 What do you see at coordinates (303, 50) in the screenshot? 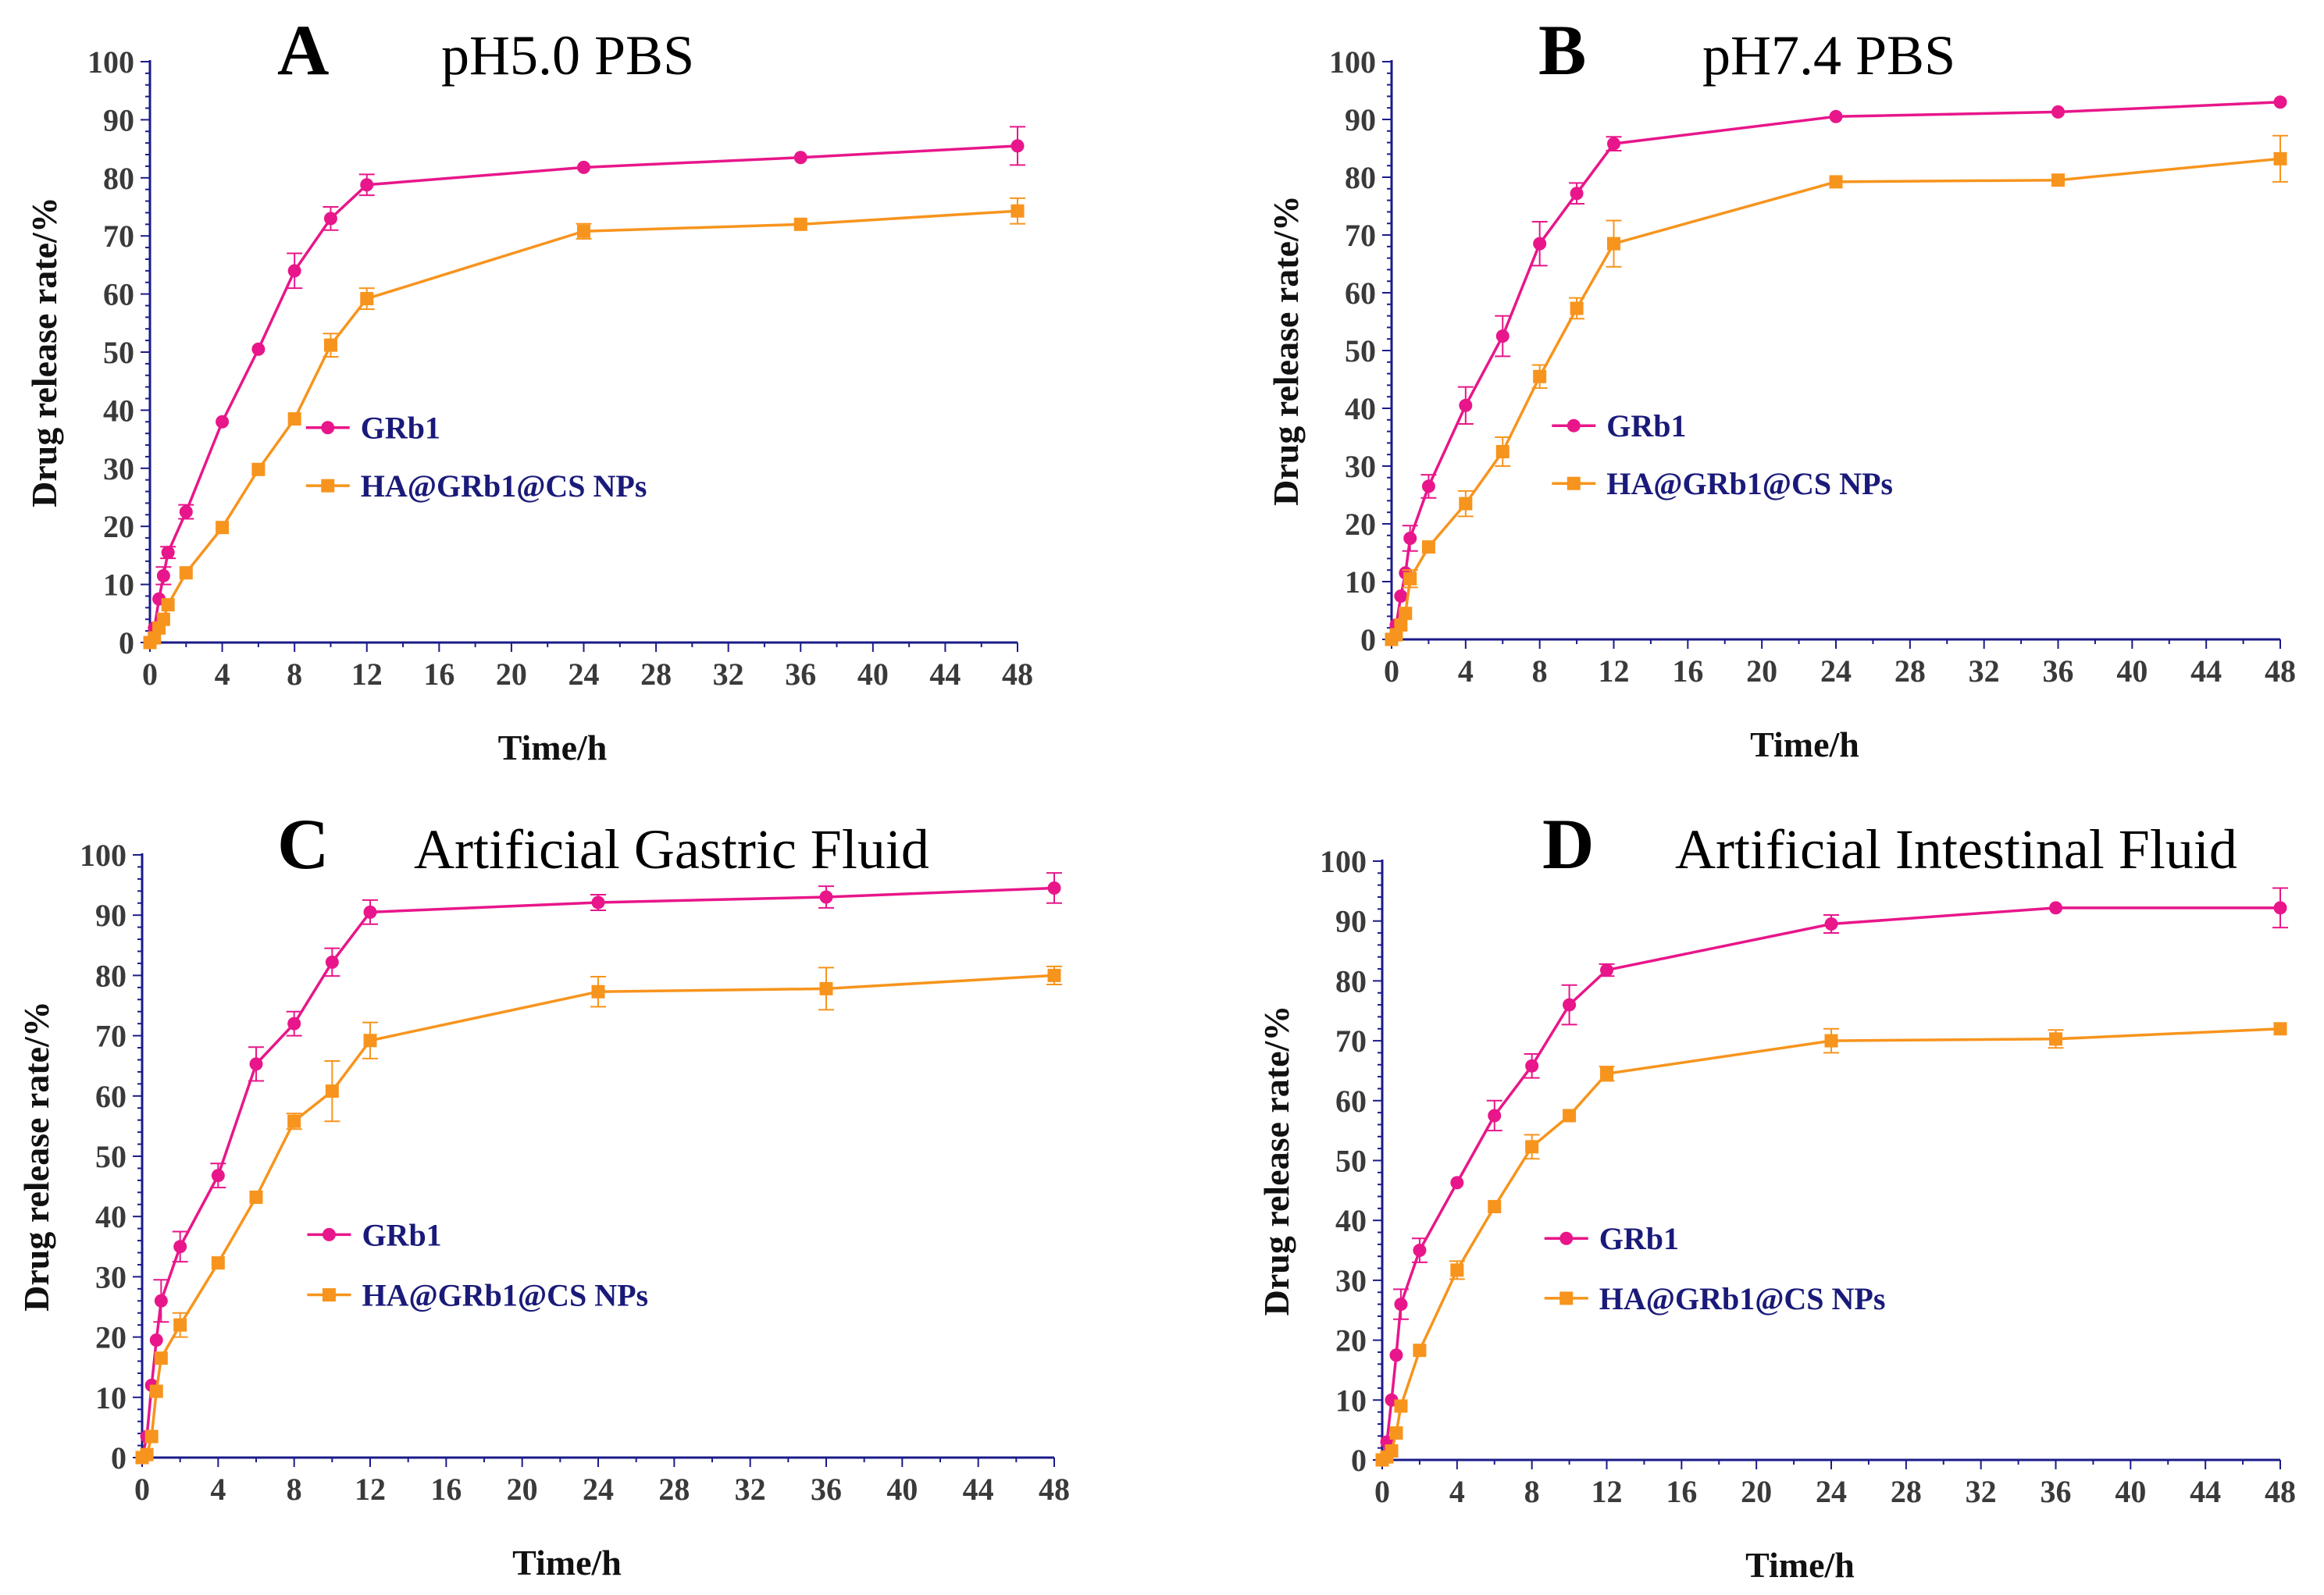
I see `panel-letter: A` at bounding box center [303, 50].